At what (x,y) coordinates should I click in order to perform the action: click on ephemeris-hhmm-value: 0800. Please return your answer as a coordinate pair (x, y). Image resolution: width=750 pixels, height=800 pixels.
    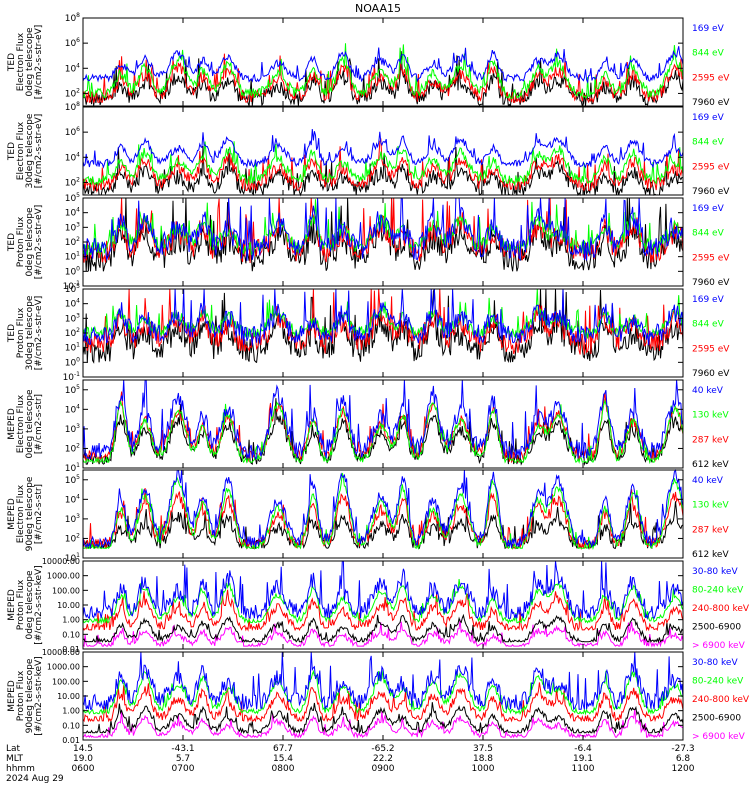
    Looking at the image, I should click on (283, 769).